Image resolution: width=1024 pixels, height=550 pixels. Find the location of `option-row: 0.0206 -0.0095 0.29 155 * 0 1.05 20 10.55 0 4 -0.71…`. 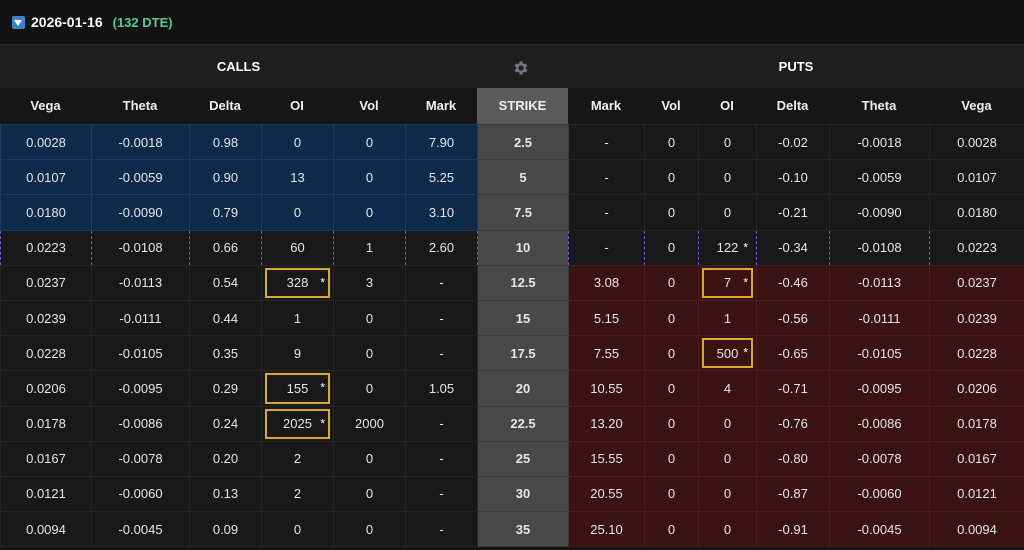

option-row: 0.0206 -0.0095 0.29 155 * 0 1.05 20 10.55 0 4 -0.71… is located at coordinates (512, 388).